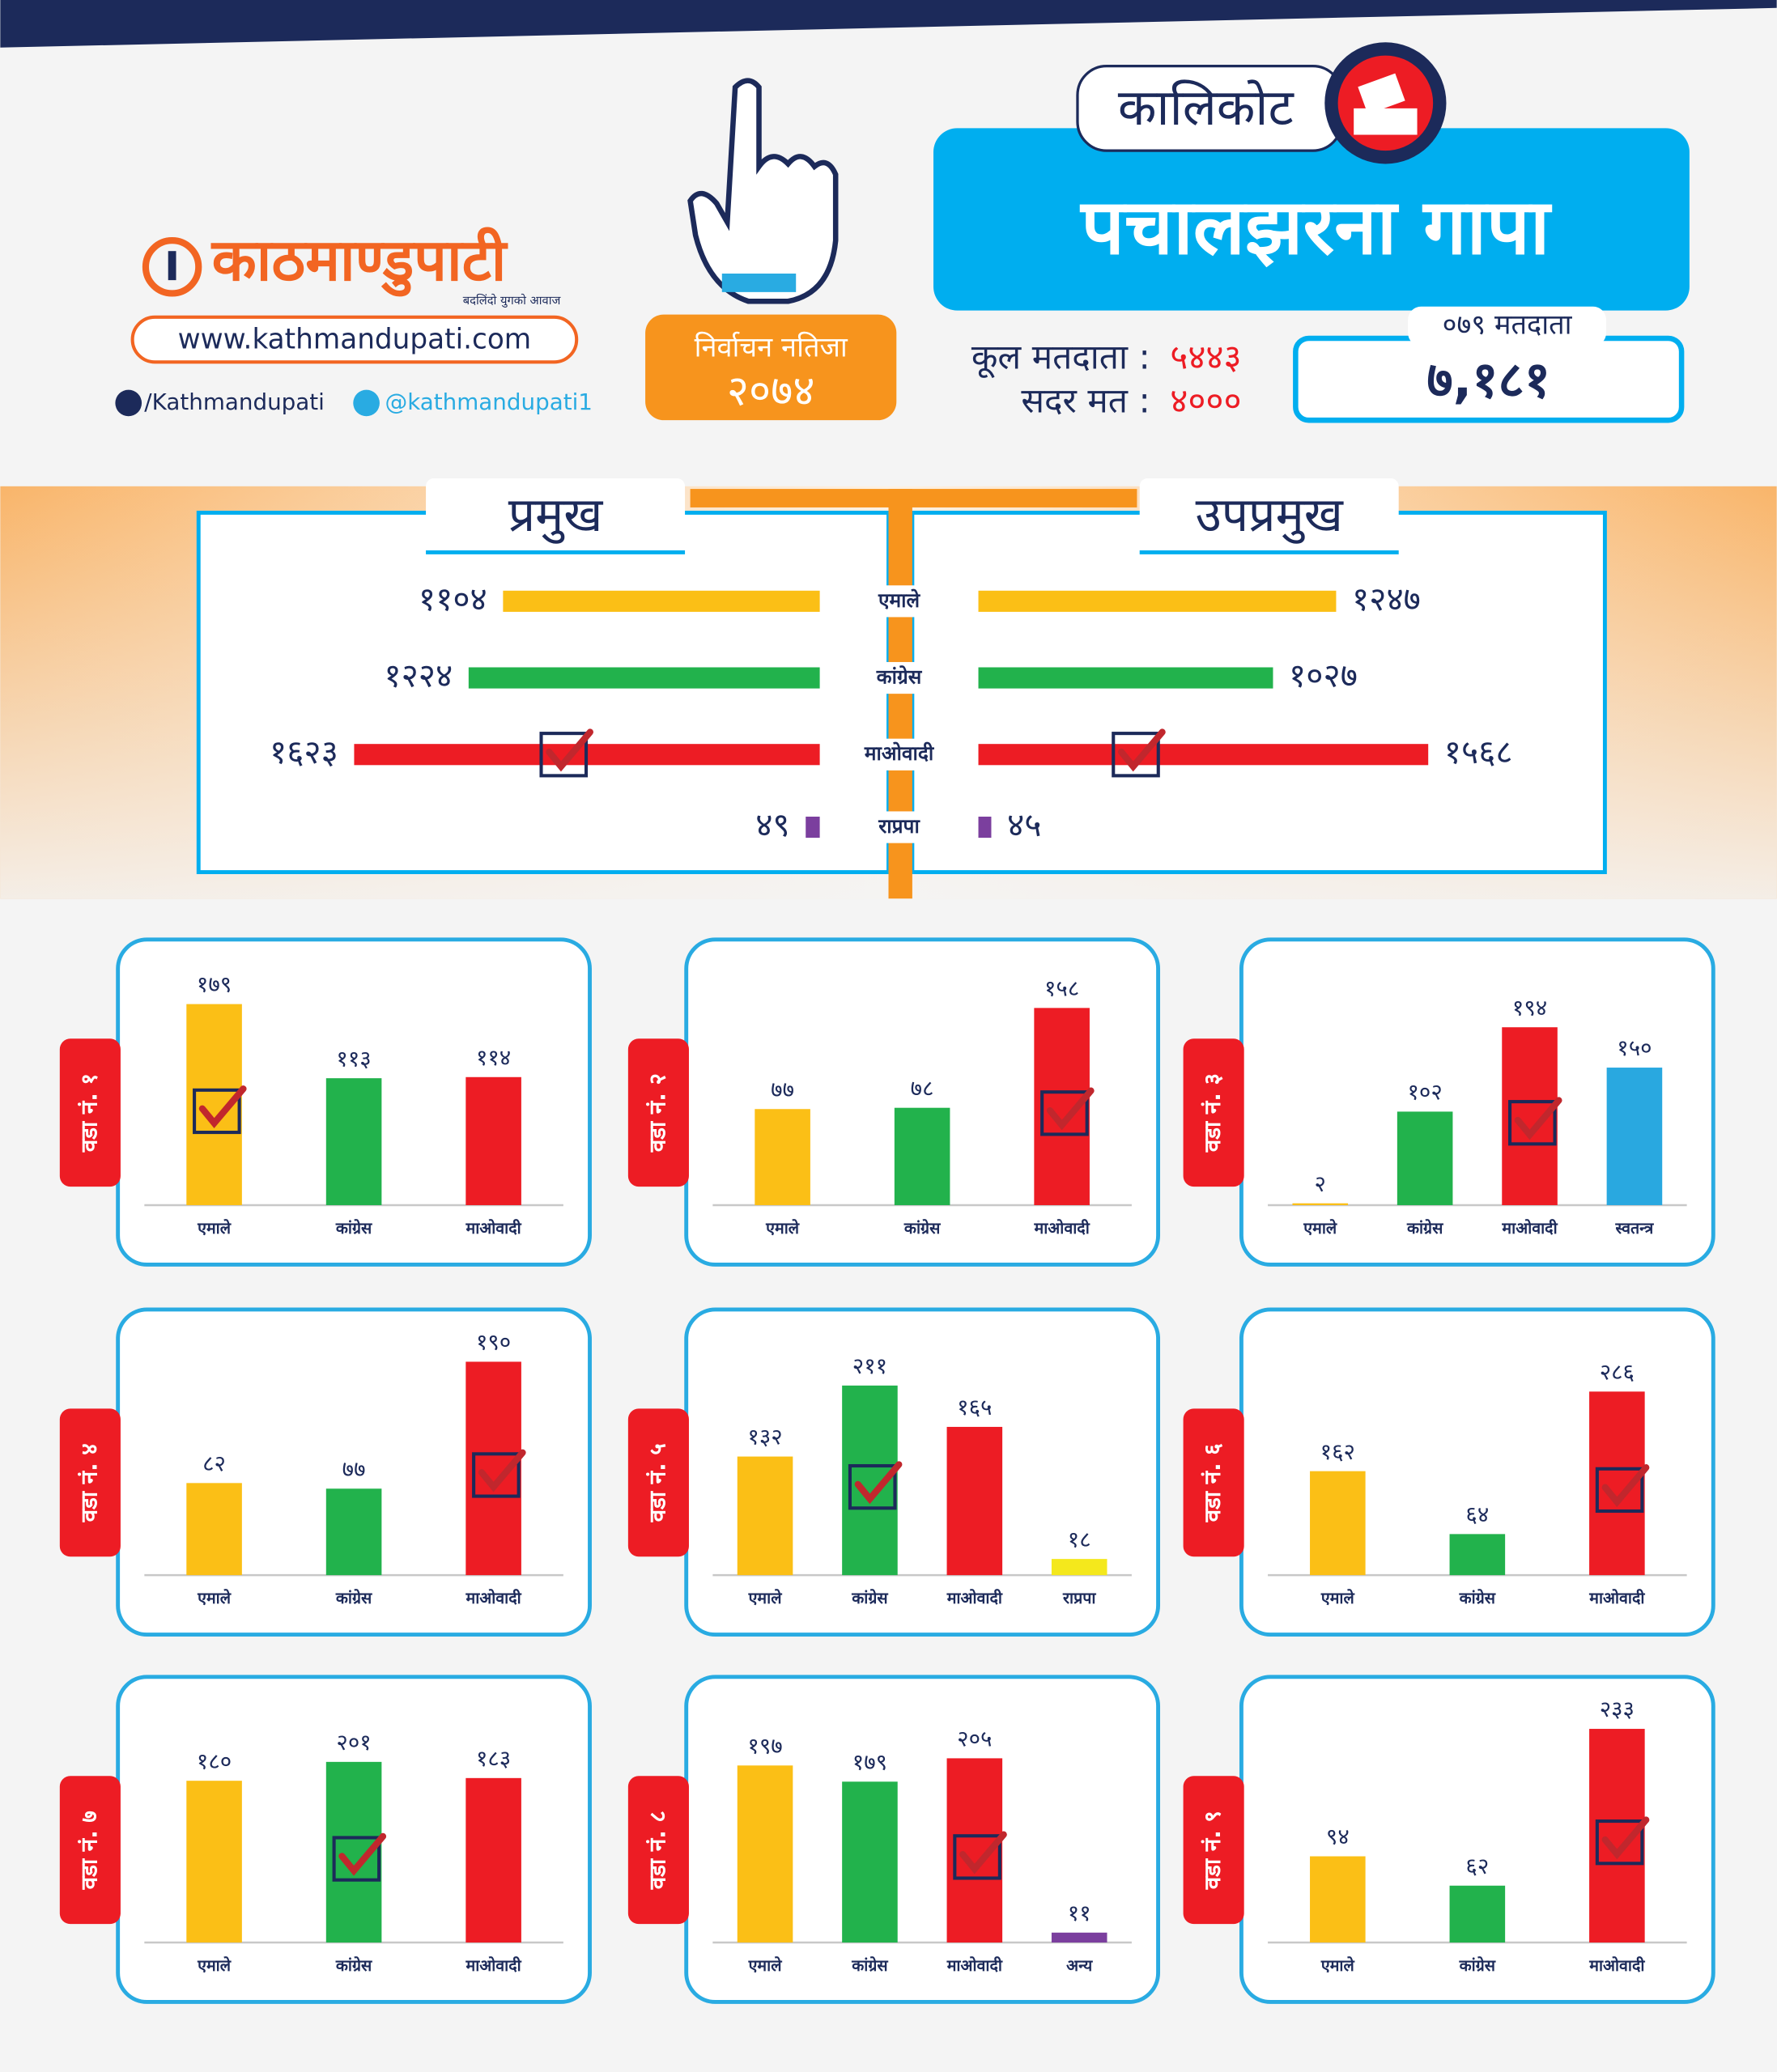 The height and width of the screenshot is (2072, 1777). I want to click on facebook: /Kathmandupati, so click(234, 401).